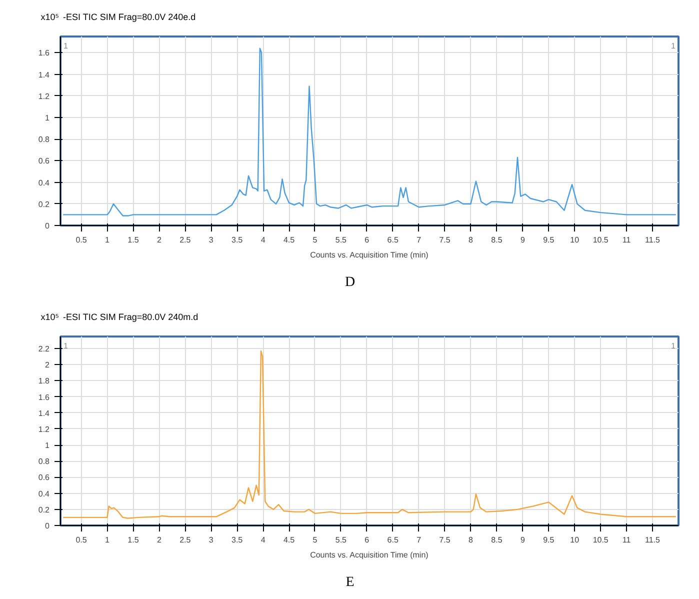 This screenshot has height=599, width=699. Describe the element at coordinates (130, 317) in the screenshot. I see `chart-title: -ESI TIC SIM Frag=80.0V 240m.d` at that location.